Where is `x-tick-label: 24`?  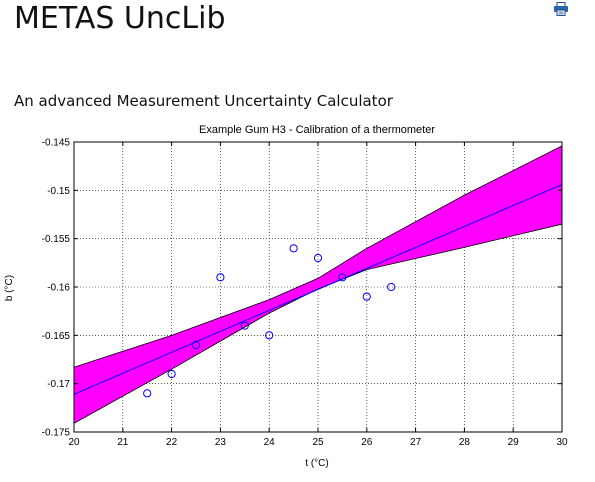 x-tick-label: 24 is located at coordinates (270, 442).